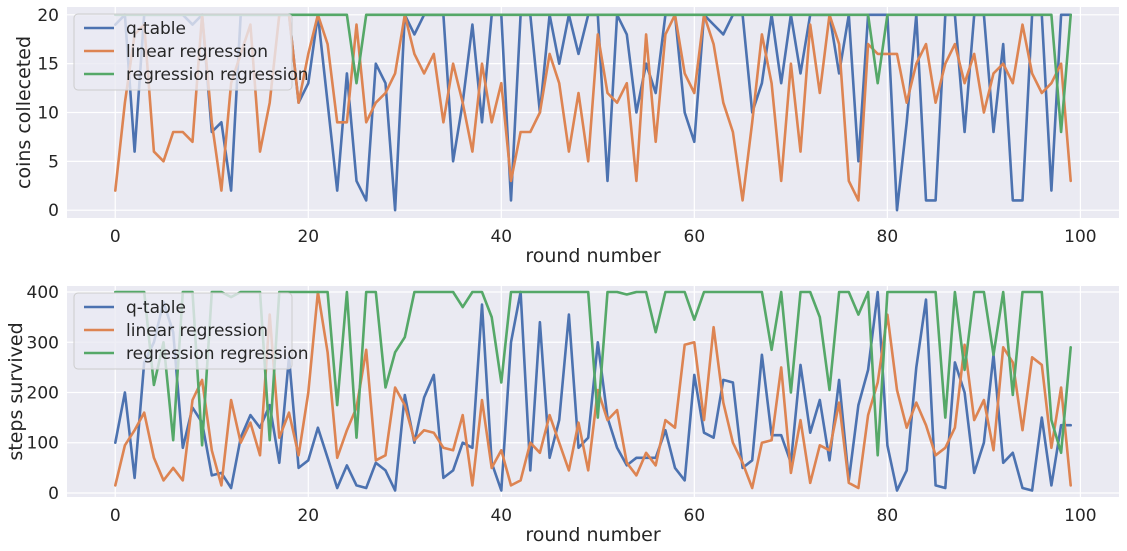 This screenshot has height=551, width=1127. Describe the element at coordinates (24, 112) in the screenshot. I see `y-axis-label: coins colleceted` at that location.